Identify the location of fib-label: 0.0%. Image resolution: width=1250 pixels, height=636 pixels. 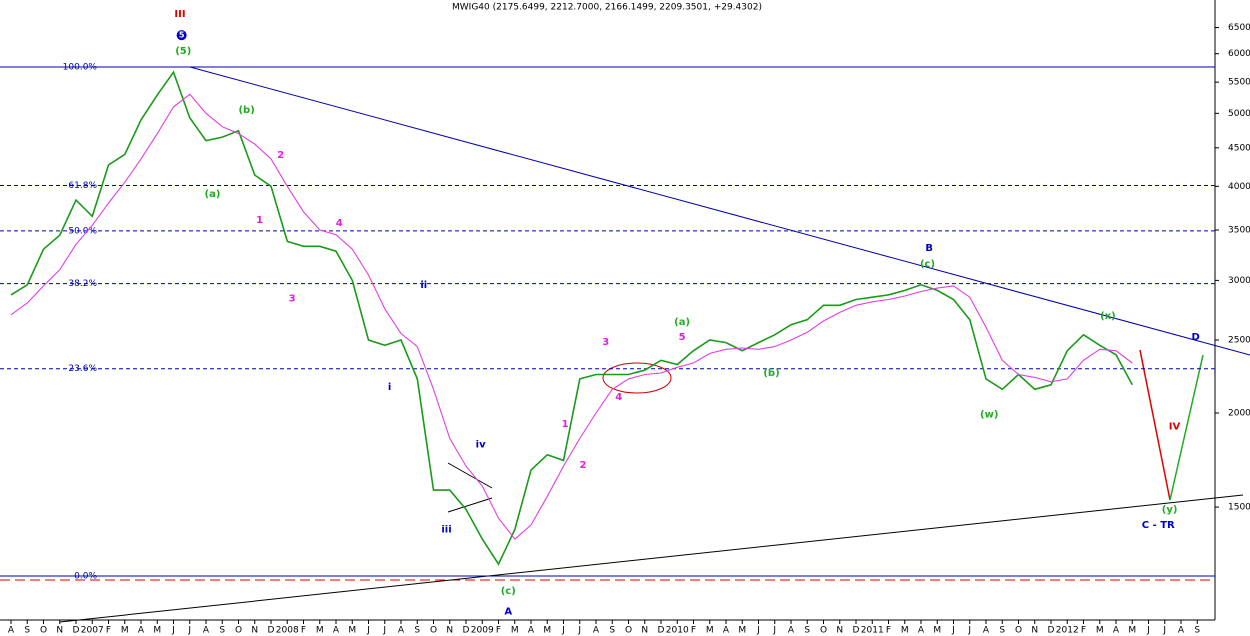
(85, 576).